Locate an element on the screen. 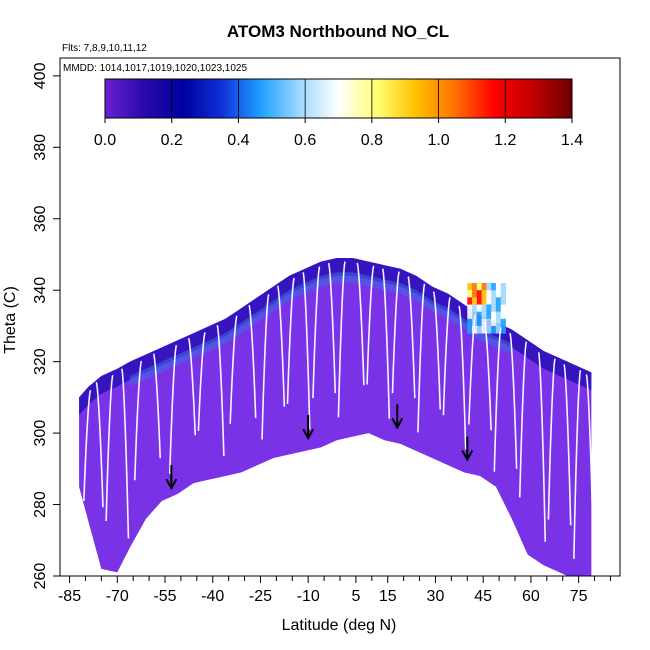  colorbar-tick-label: 0.2 is located at coordinates (172, 140).